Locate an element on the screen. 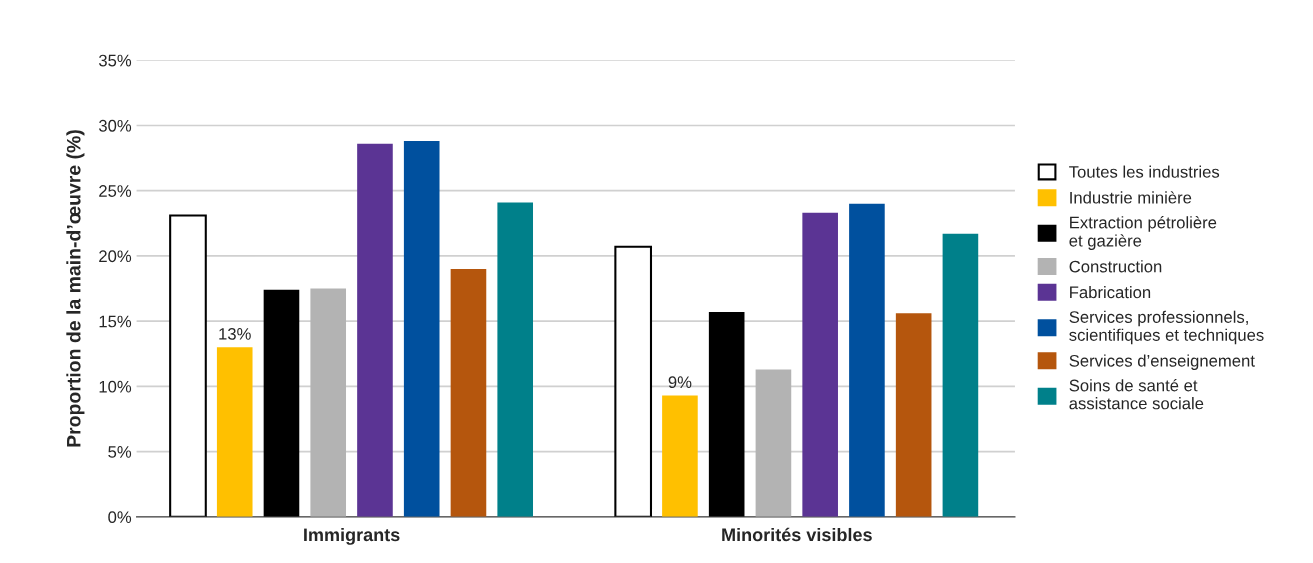 The image size is (1313, 563). y-tick-label: 15% is located at coordinates (115, 321).